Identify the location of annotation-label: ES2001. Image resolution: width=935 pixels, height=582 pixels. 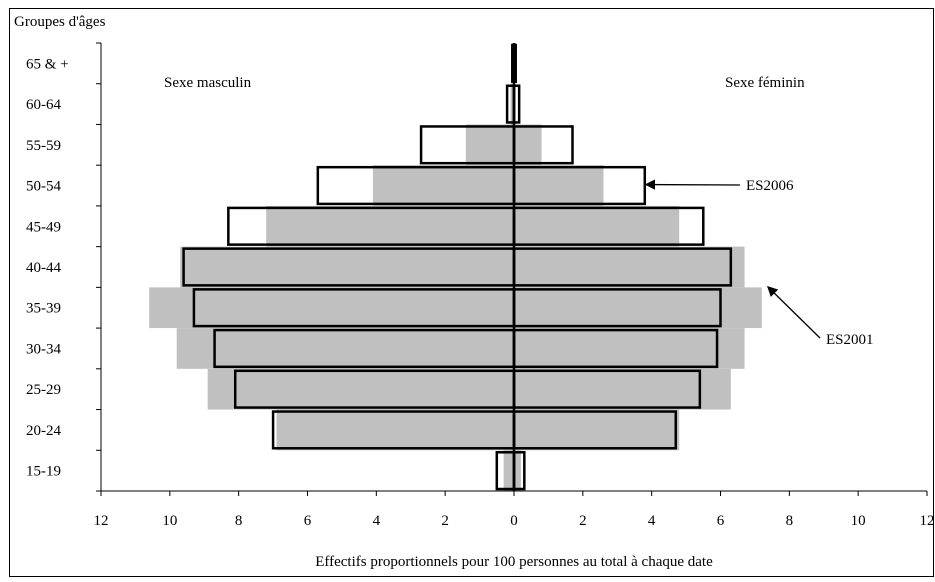
(850, 340).